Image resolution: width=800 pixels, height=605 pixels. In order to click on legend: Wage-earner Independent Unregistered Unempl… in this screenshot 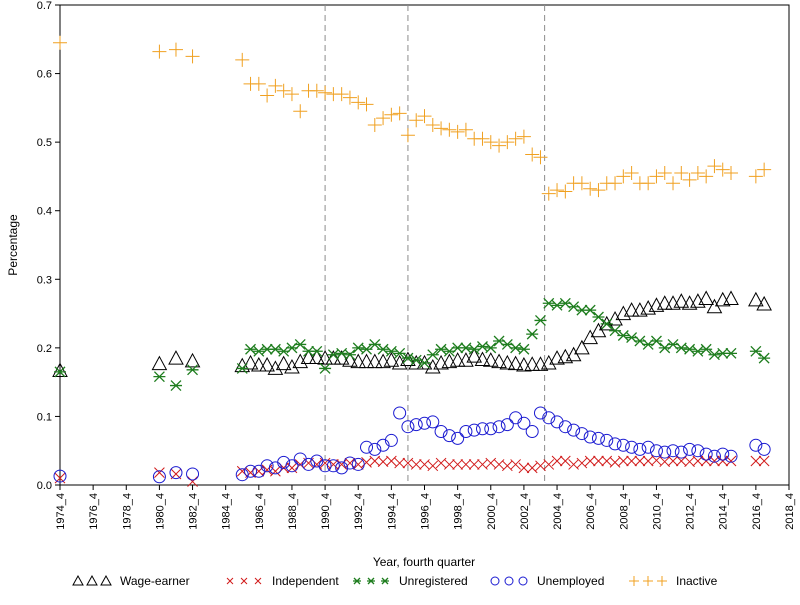, I will do `click(395, 581)`.